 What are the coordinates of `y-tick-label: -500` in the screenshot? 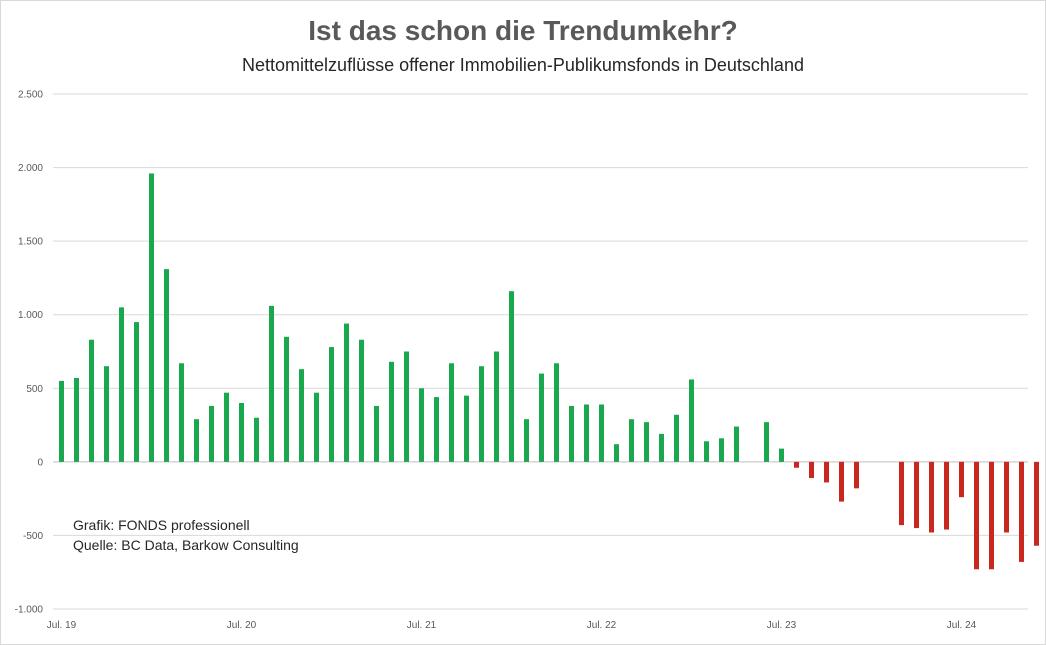 It's located at (33, 536).